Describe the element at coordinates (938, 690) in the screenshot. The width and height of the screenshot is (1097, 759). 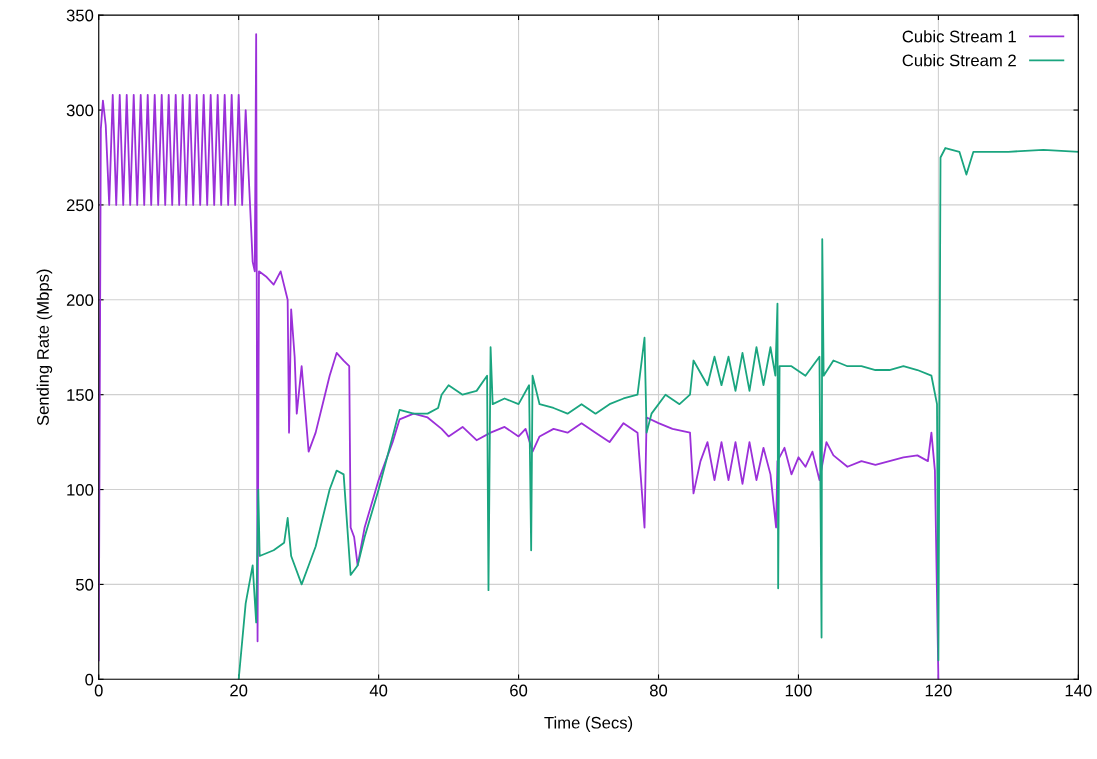
I see `x-tick-label: 120` at that location.